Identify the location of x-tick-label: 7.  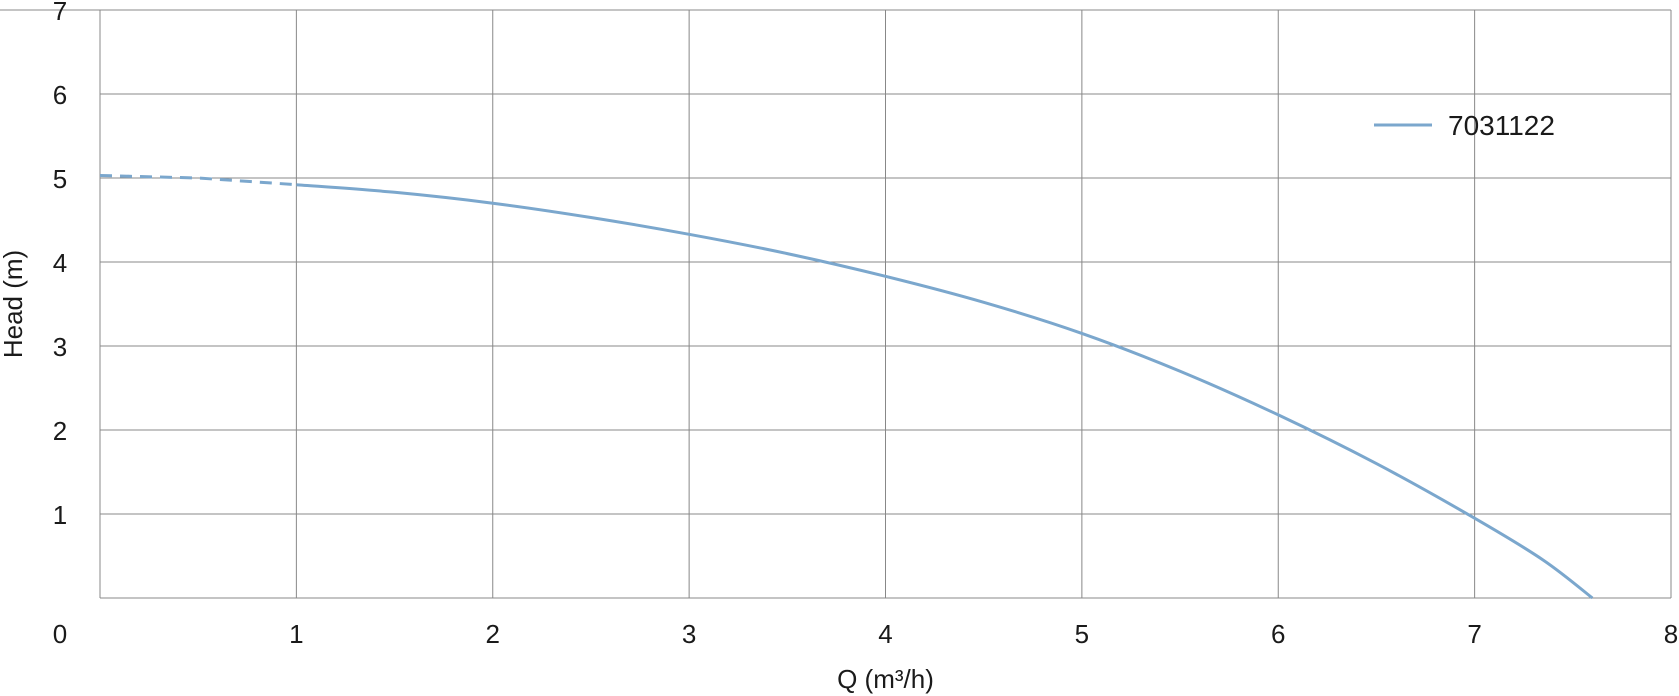
(1474, 634).